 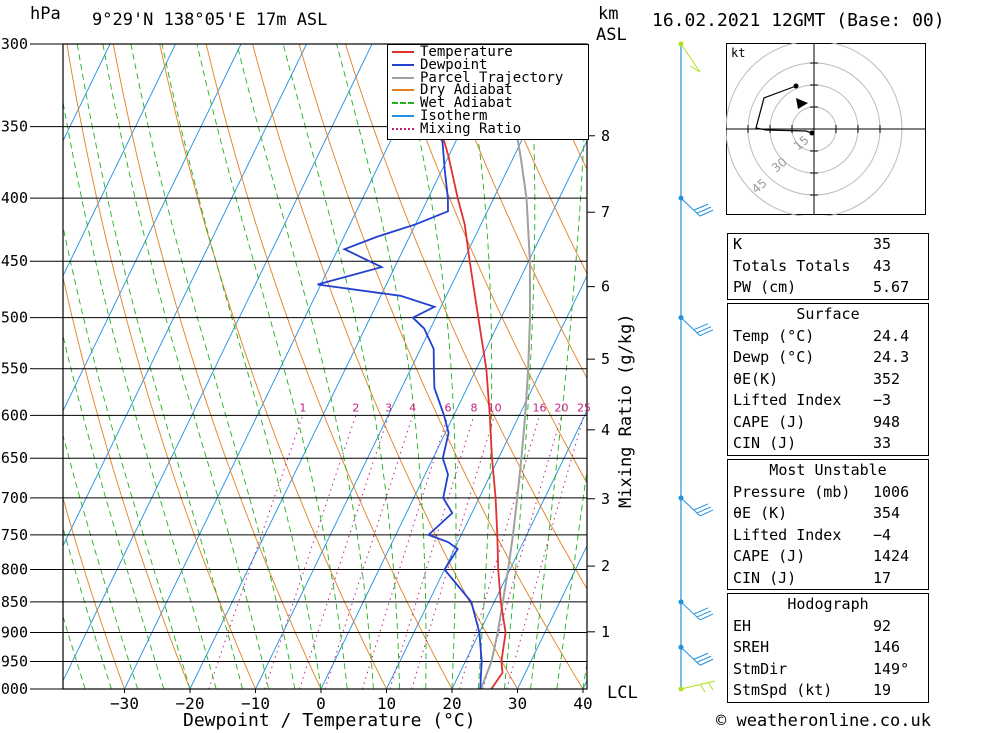 What do you see at coordinates (784, 109) in the screenshot?
I see `hodograph-trace` at bounding box center [784, 109].